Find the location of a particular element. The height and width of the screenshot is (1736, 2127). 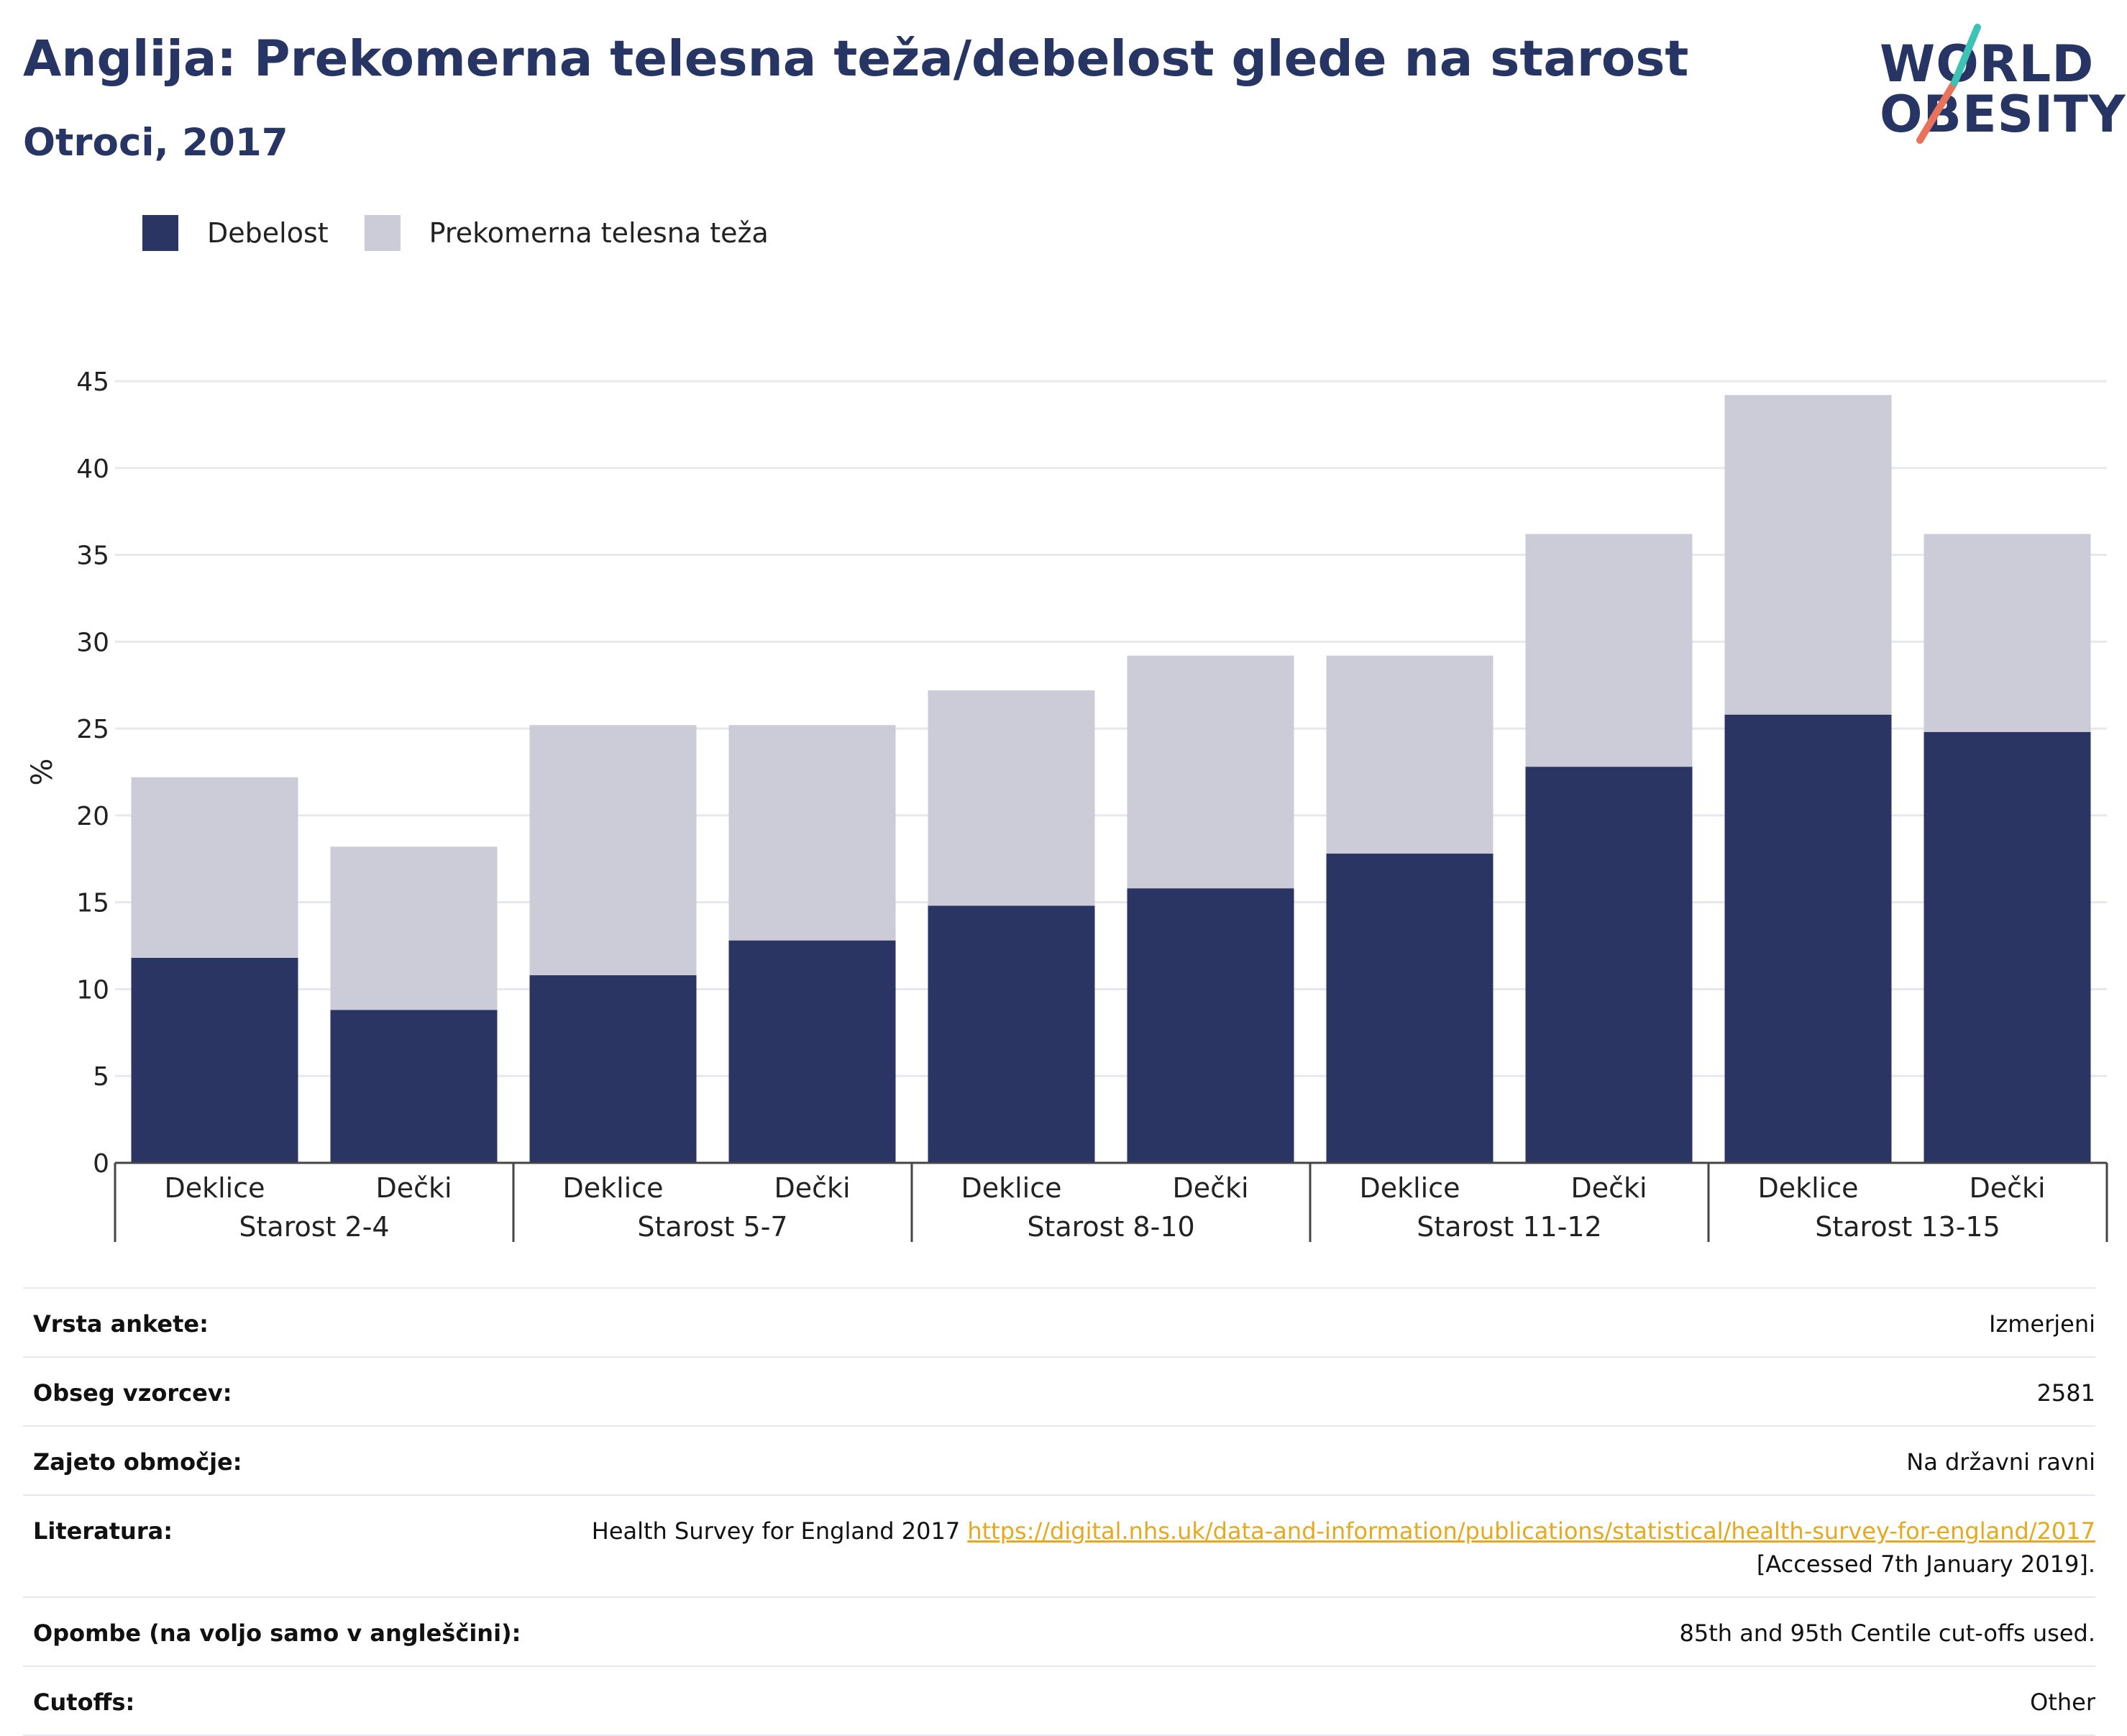

group-label: Starost 2-4 is located at coordinates (314, 1227).